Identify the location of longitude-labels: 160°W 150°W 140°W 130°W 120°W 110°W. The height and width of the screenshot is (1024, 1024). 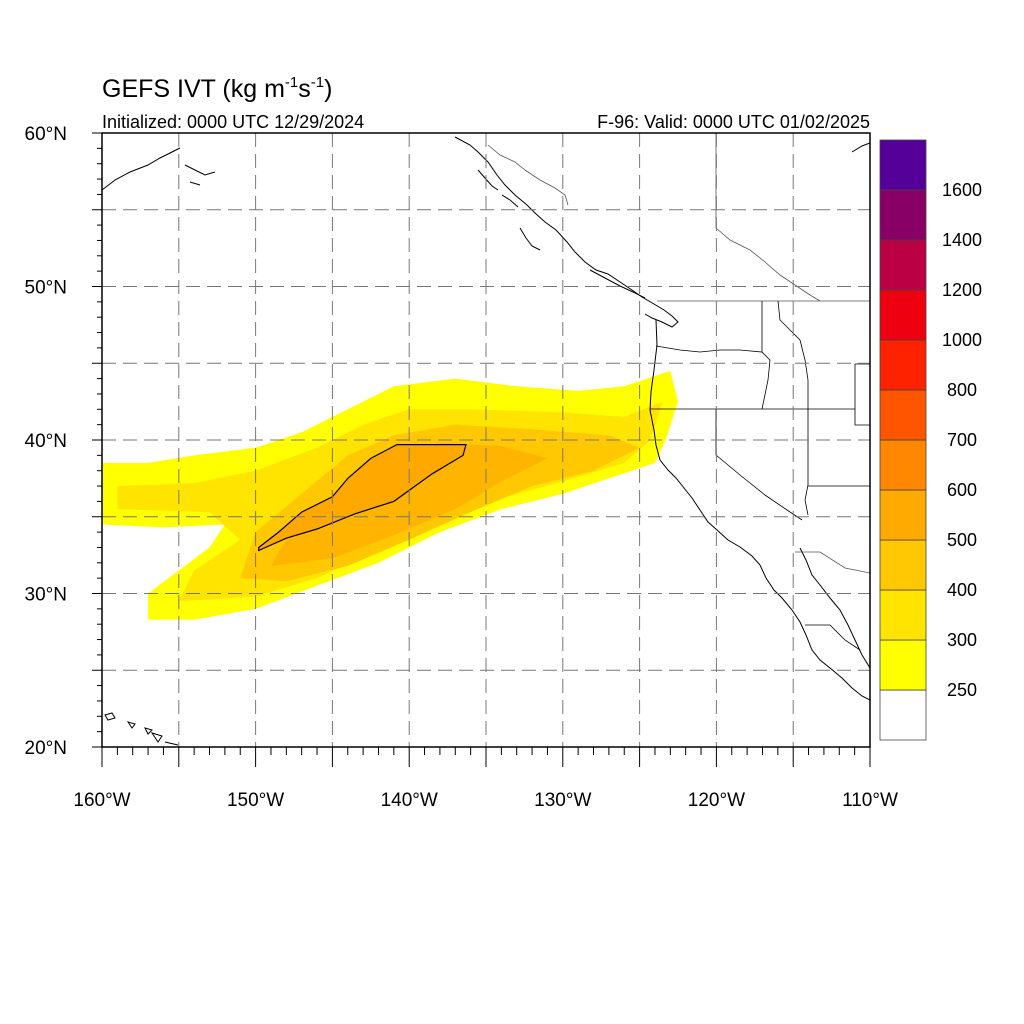
(485, 800).